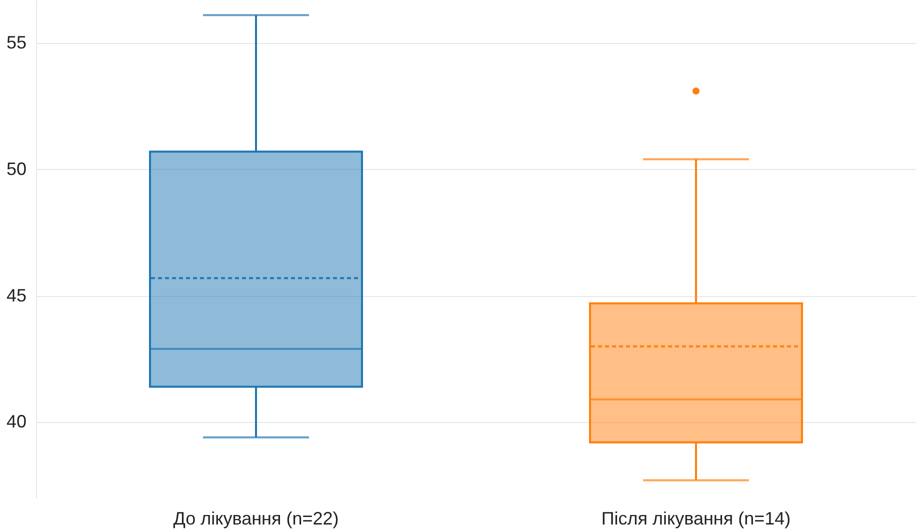 Image resolution: width=918 pixels, height=532 pixels. I want to click on x-tick-label: До лікування (n=22), so click(256, 518).